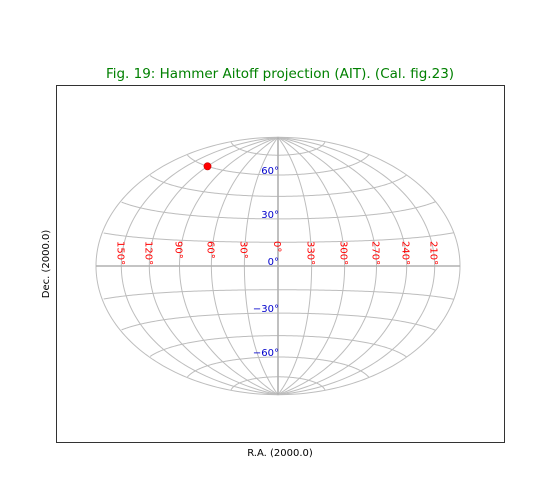 The height and width of the screenshot is (480, 560). What do you see at coordinates (242, 250) in the screenshot?
I see `longitude-tick-label: 30°` at bounding box center [242, 250].